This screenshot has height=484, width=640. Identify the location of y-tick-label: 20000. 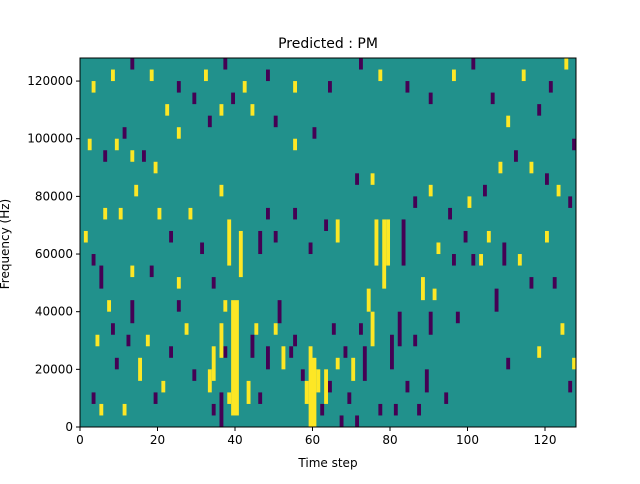
(54, 369).